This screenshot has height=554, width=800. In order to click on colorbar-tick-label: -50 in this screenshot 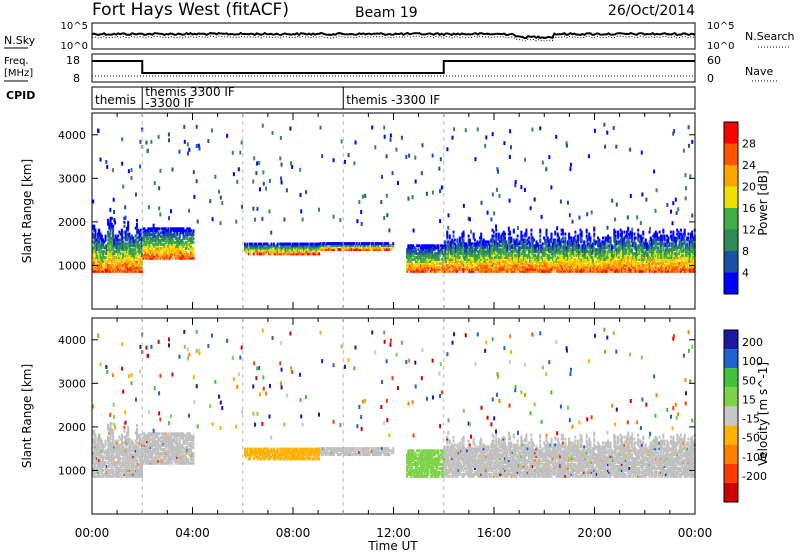, I will do `click(751, 438)`.